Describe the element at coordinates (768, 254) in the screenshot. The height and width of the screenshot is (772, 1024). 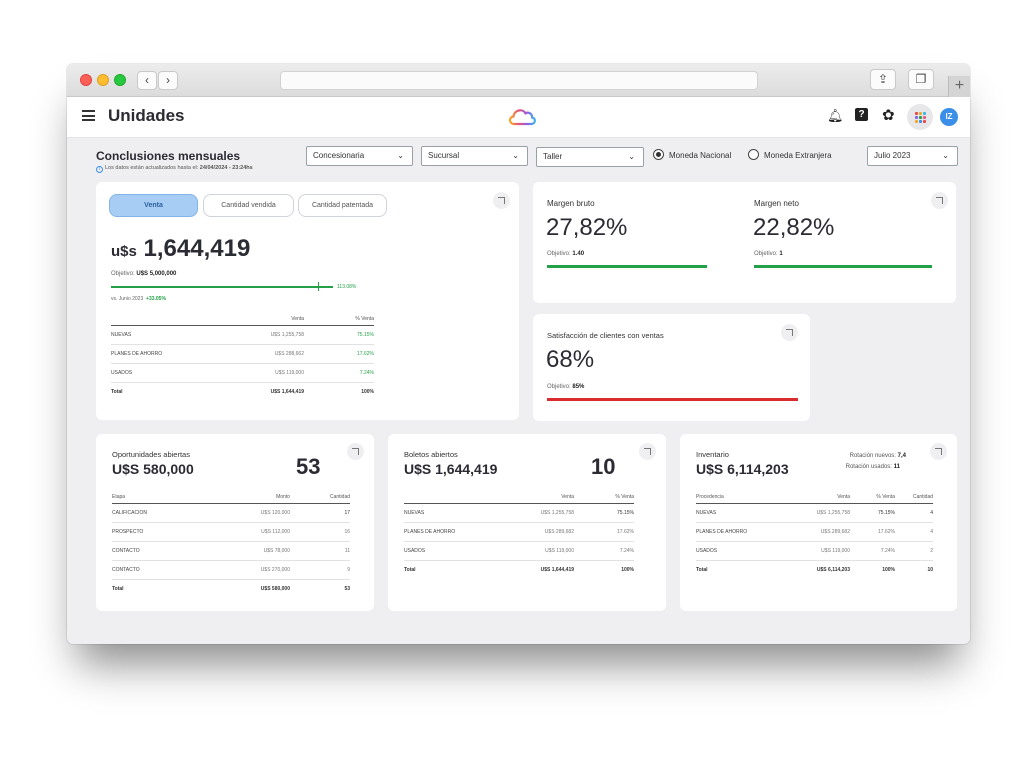
I see `margen-neto-objetivo: Objetivo: 1` at that location.